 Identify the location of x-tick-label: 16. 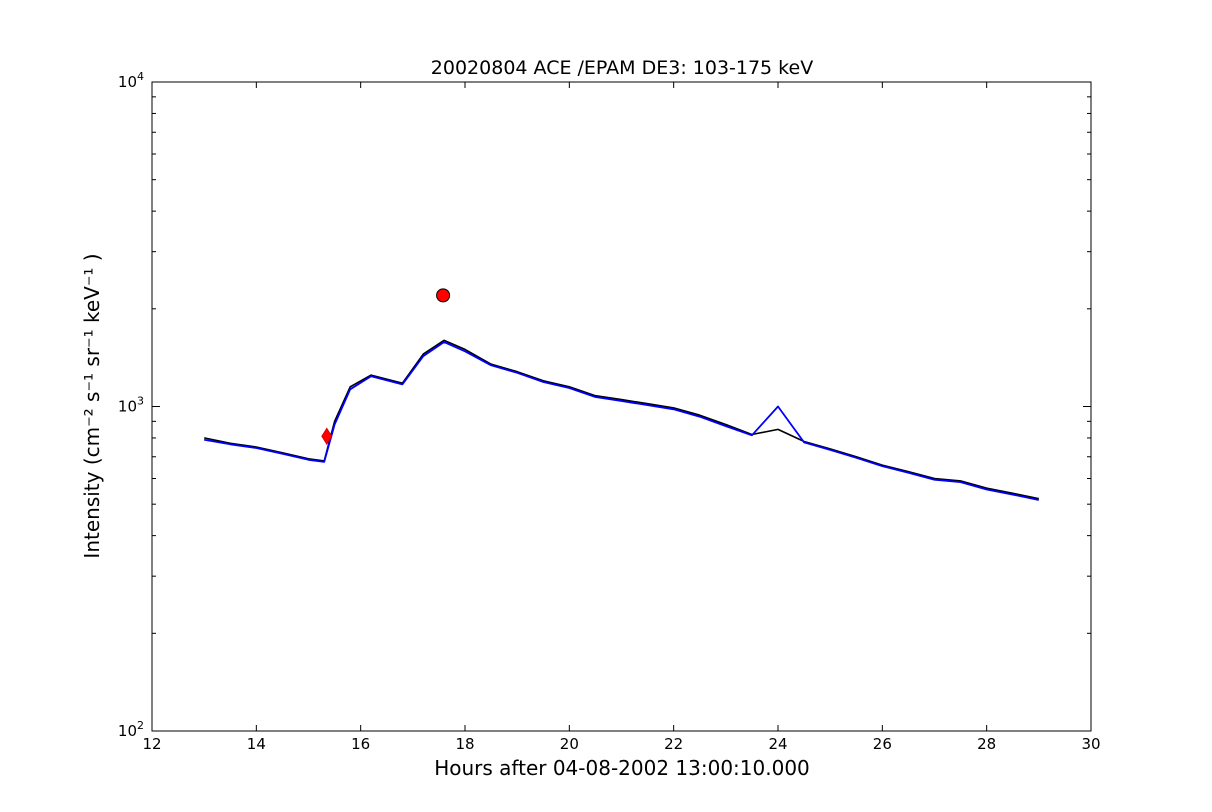
(360, 744).